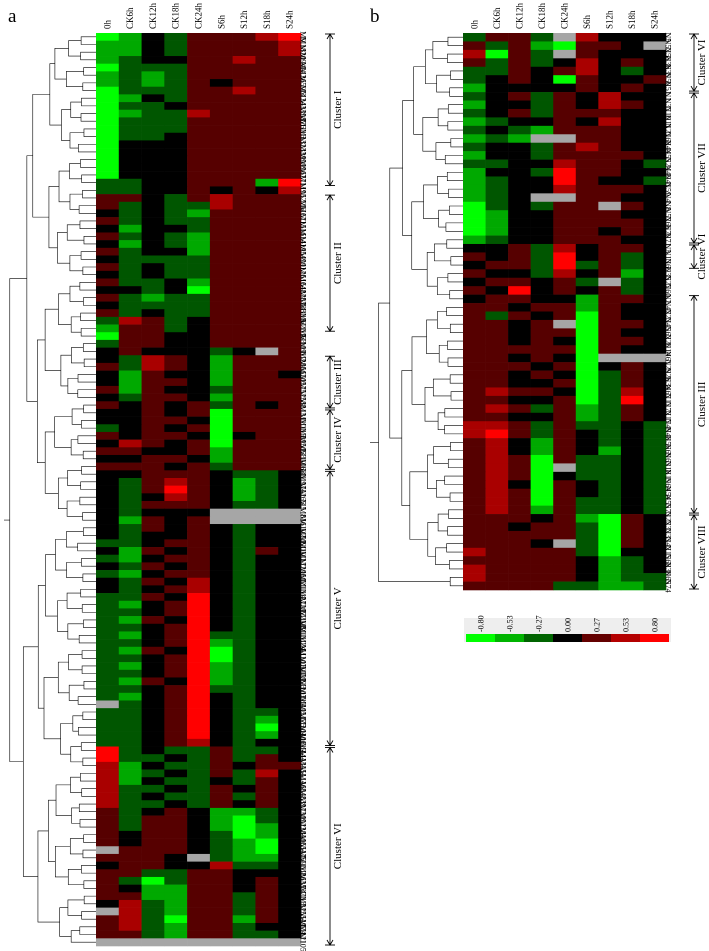 The width and height of the screenshot is (709, 951). Describe the element at coordinates (338, 846) in the screenshot. I see `cluster-label: Cluster VI` at that location.